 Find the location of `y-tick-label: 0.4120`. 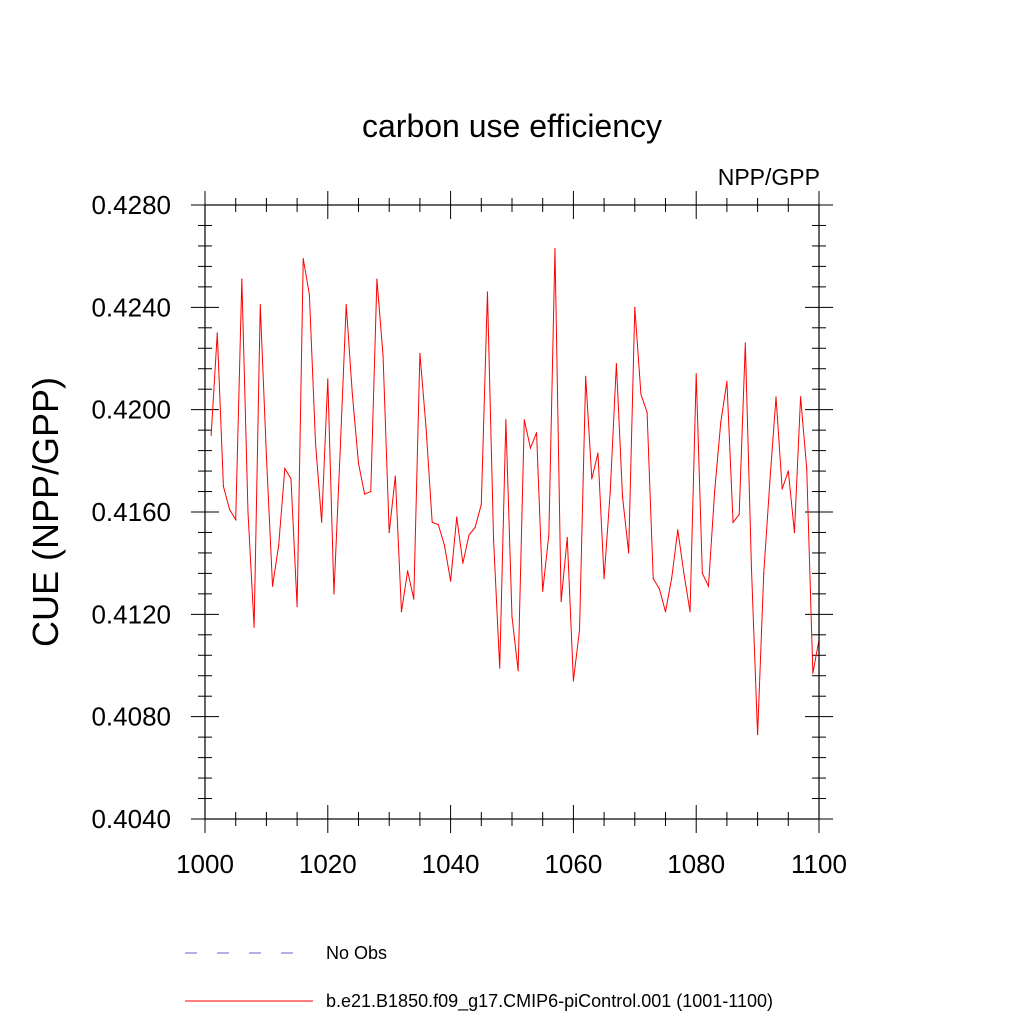

y-tick-label: 0.4120 is located at coordinates (131, 614).